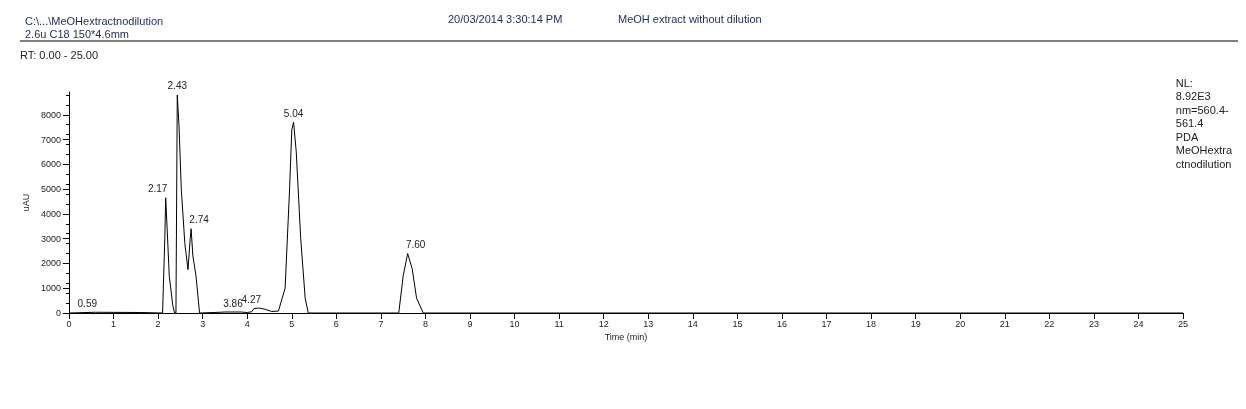  What do you see at coordinates (871, 323) in the screenshot?
I see `x-tick-label: 18` at bounding box center [871, 323].